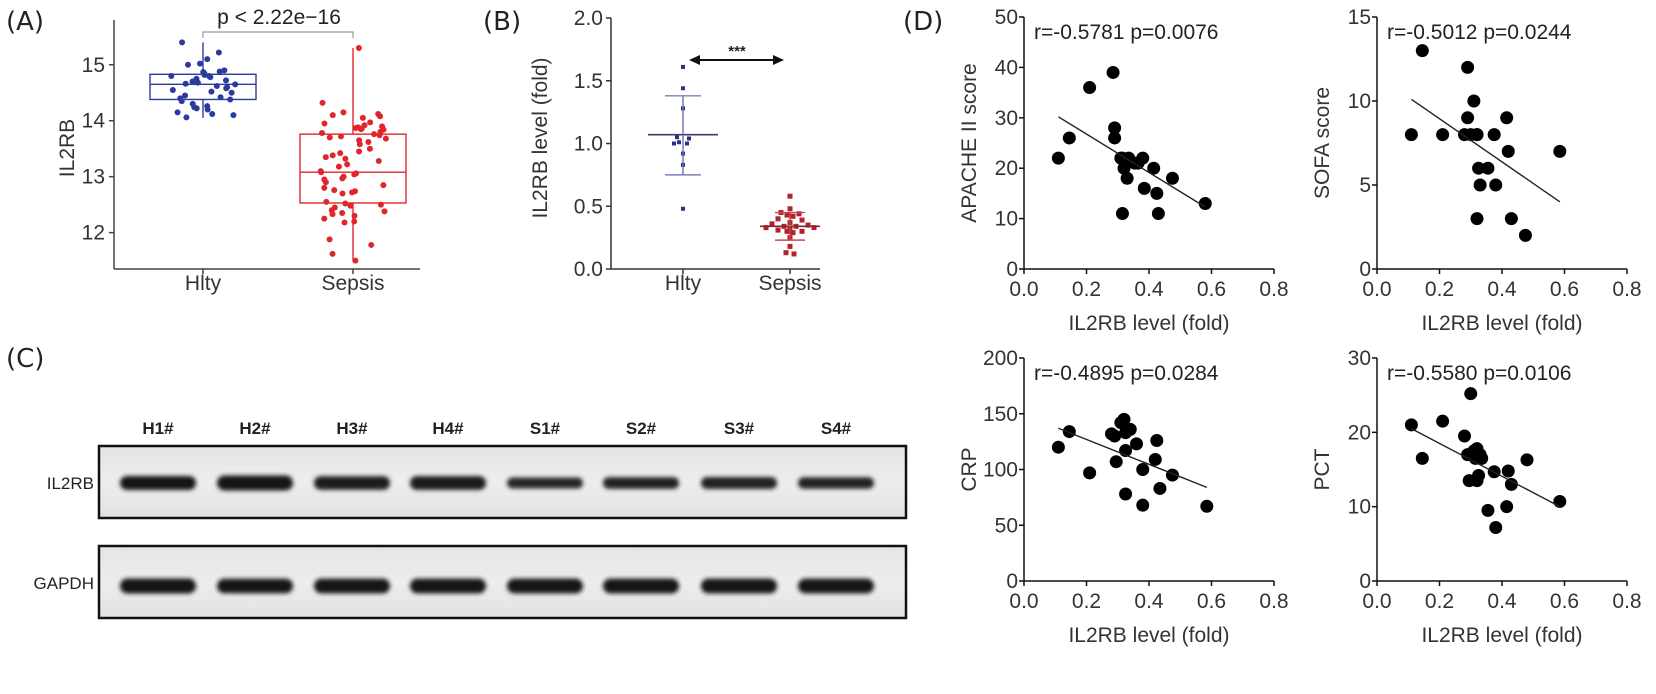  Describe the element at coordinates (1086, 601) in the screenshot. I see `x-tick-label: 0.2` at that location.